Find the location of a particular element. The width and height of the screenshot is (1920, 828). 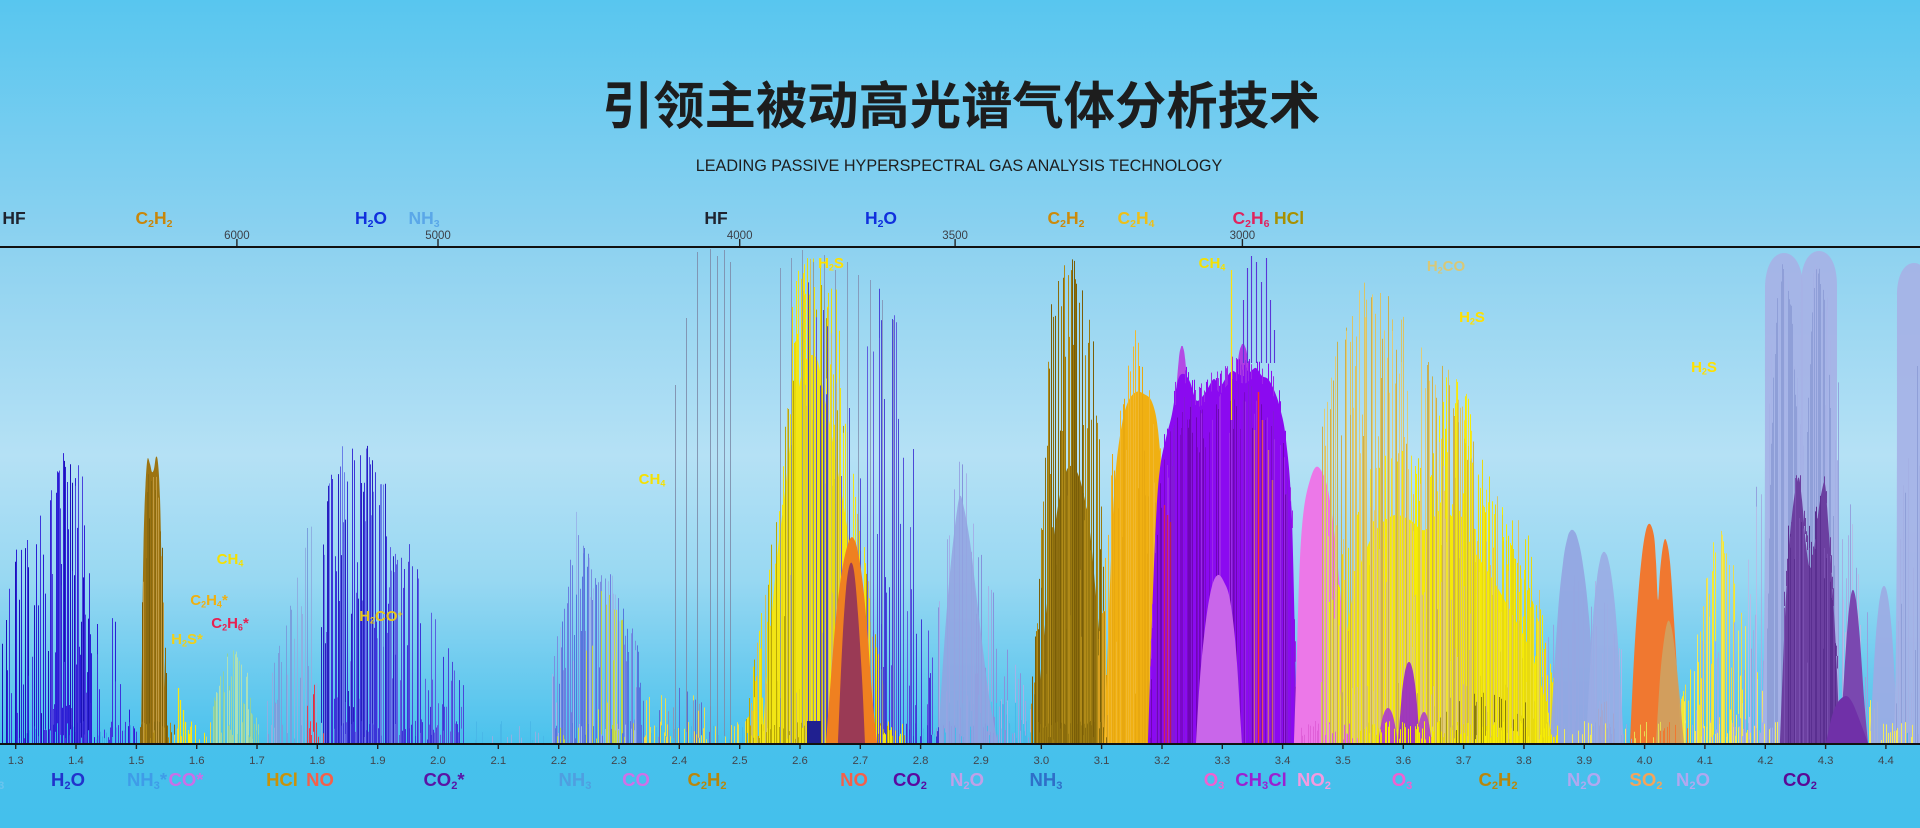

svg-text: 1.4 is located at coordinates (76, 761).